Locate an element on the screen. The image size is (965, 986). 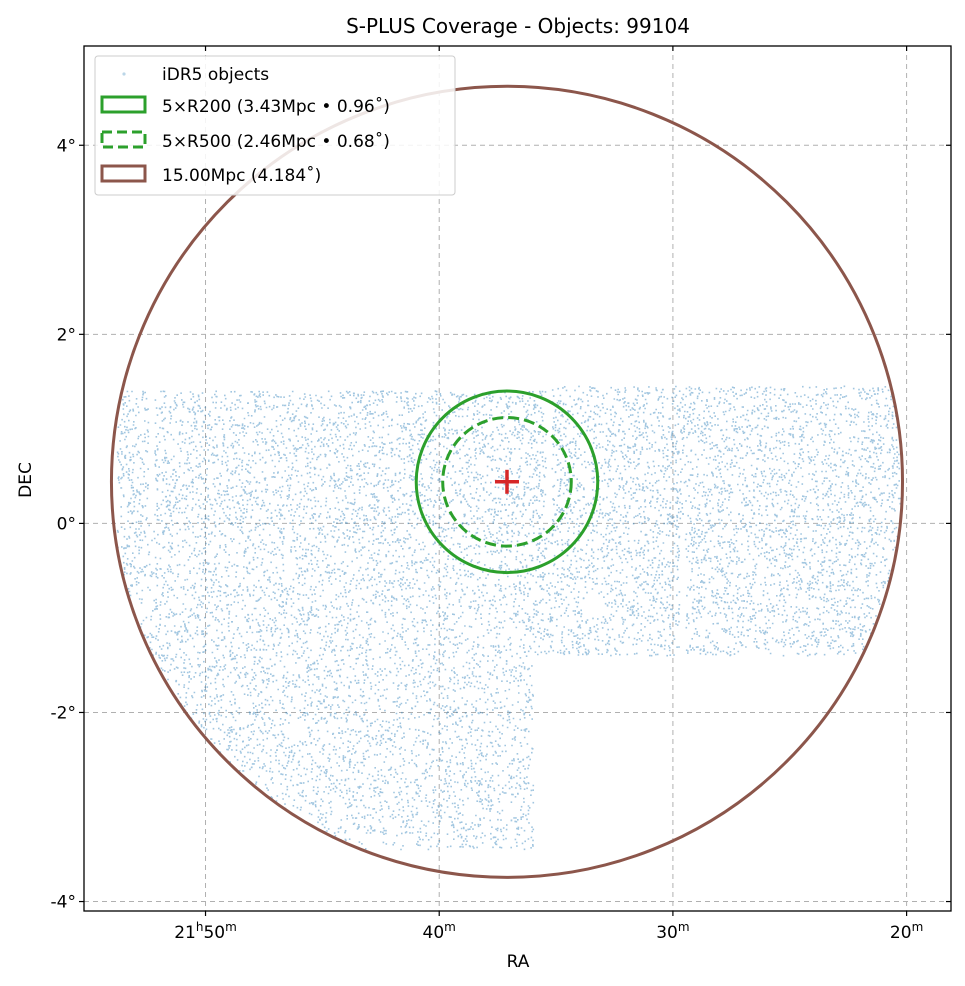
legend-label-points: iDR5 objects is located at coordinates (215, 75).